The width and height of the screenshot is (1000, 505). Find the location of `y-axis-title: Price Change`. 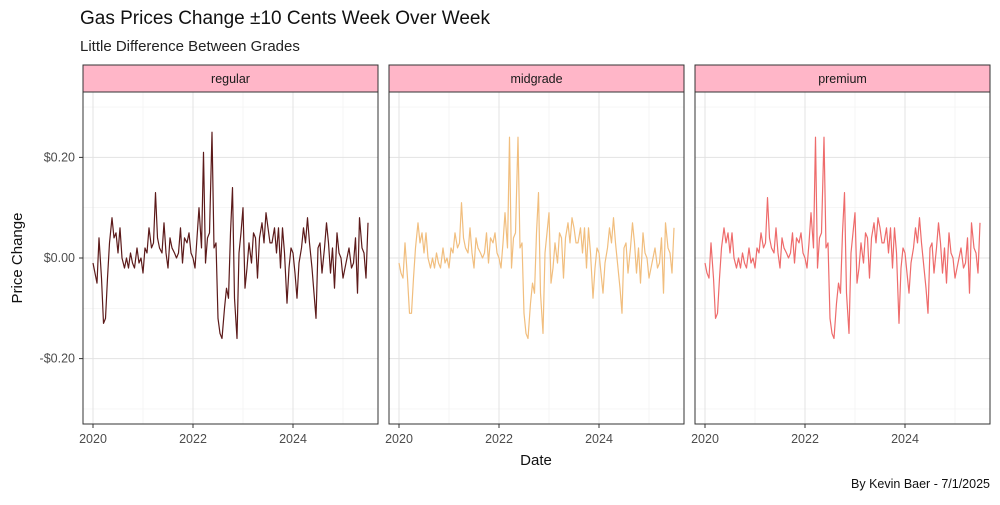

y-axis-title: Price Change is located at coordinates (17, 258).